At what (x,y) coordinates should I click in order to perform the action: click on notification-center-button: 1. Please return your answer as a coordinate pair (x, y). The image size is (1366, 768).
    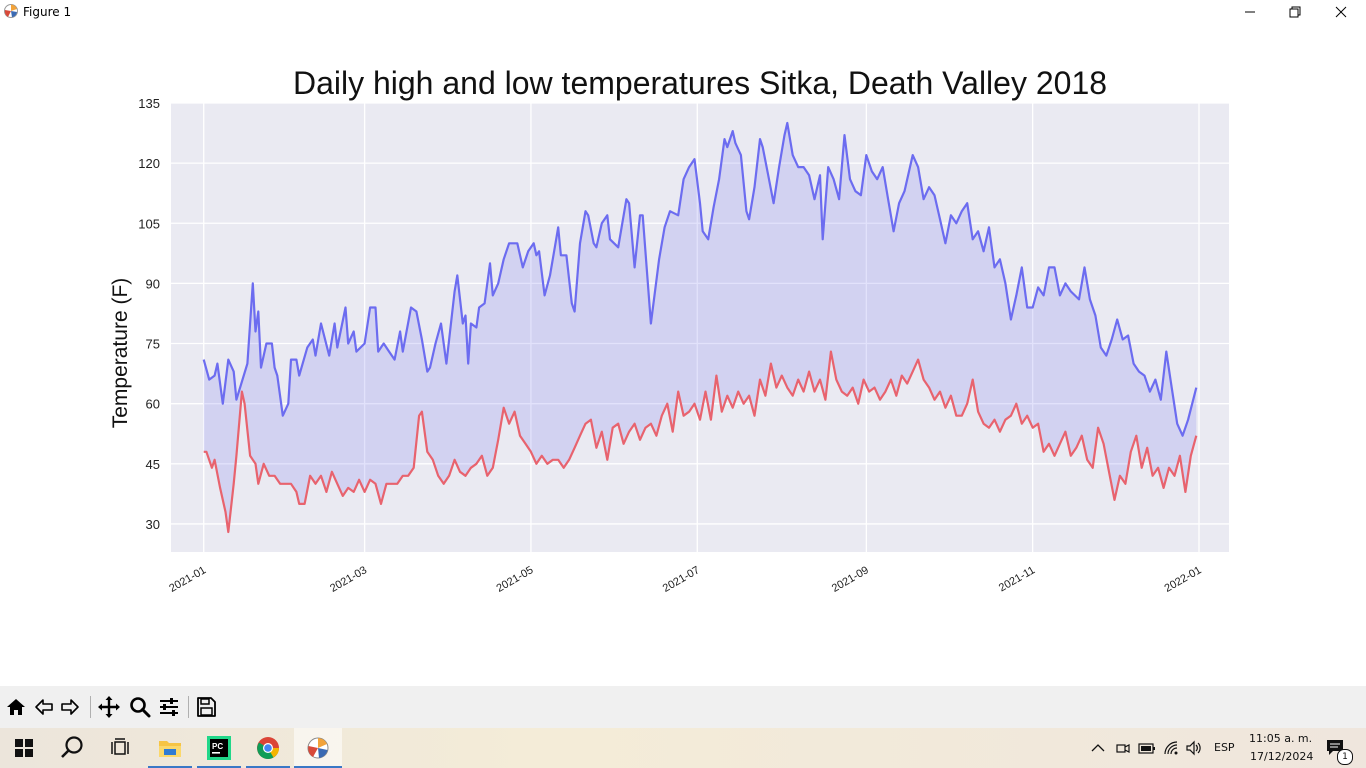
    Looking at the image, I should click on (1336, 748).